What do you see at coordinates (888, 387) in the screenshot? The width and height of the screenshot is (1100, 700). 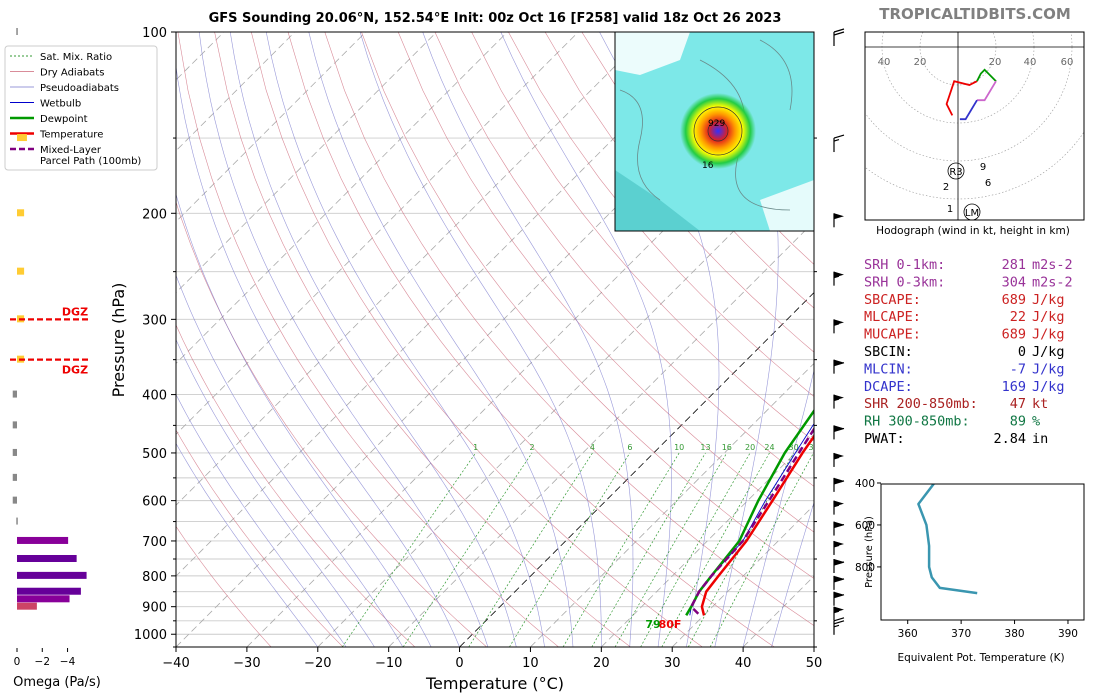 I see `index-label: DCAPE:` at bounding box center [888, 387].